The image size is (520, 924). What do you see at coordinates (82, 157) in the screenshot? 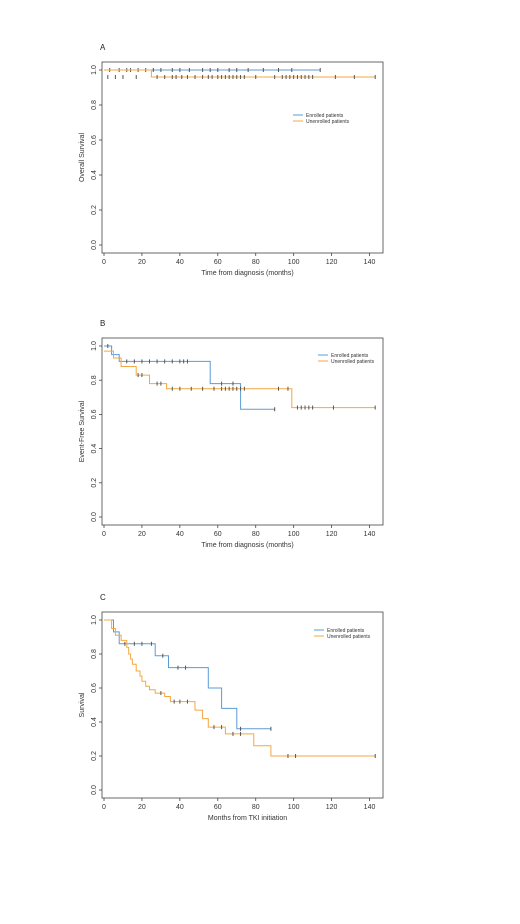
I see `y-axis-label: Overall Survival` at bounding box center [82, 157].